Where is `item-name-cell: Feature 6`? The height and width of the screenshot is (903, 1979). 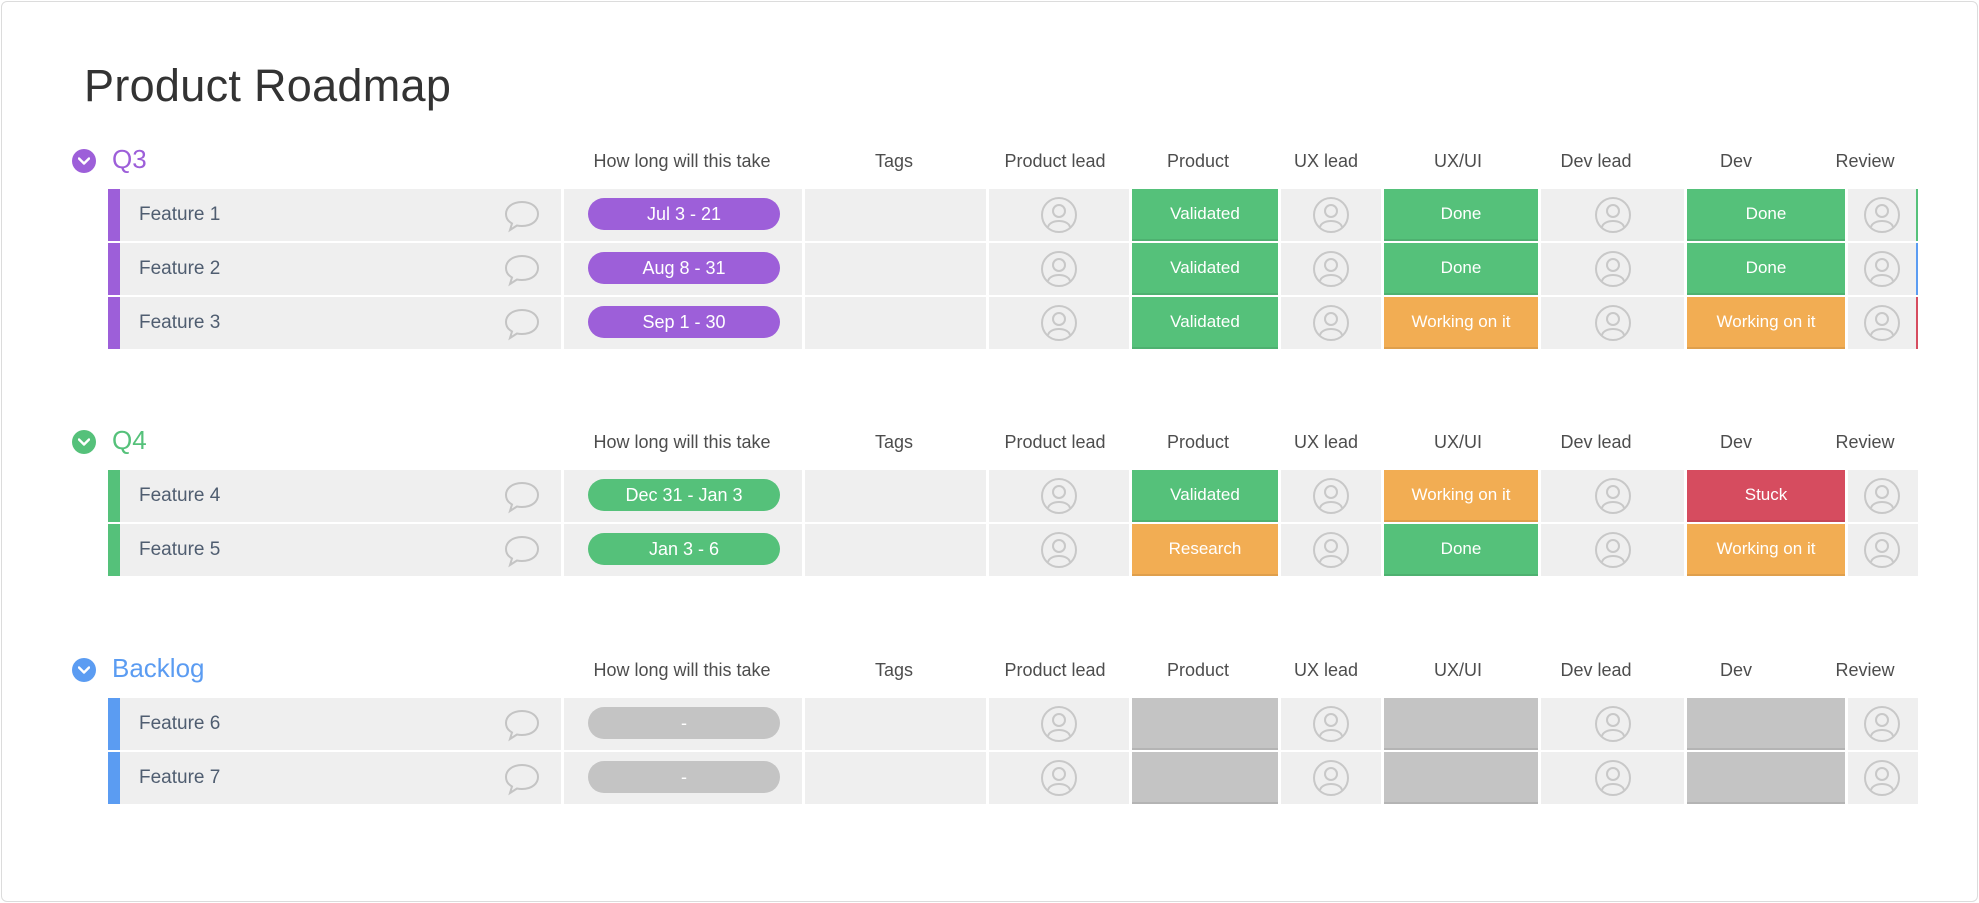 item-name-cell: Feature 6 is located at coordinates (334, 724).